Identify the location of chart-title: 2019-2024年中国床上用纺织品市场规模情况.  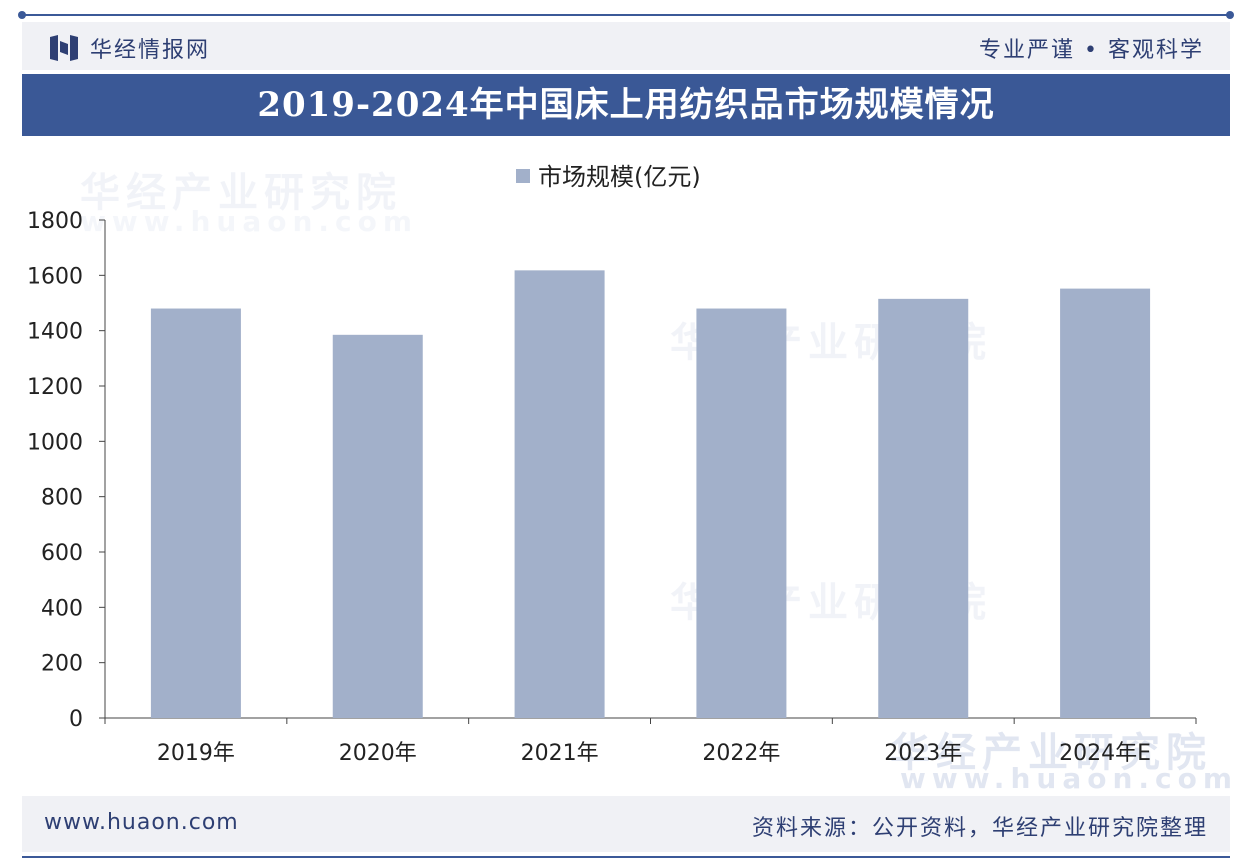
(626, 105).